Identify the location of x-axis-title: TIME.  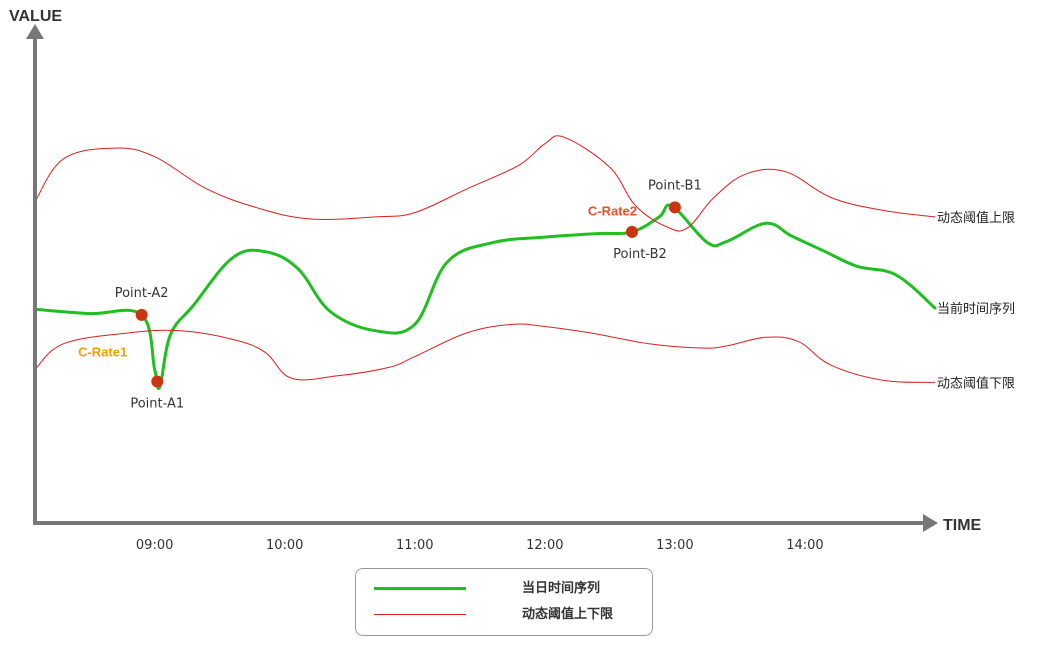
(962, 525).